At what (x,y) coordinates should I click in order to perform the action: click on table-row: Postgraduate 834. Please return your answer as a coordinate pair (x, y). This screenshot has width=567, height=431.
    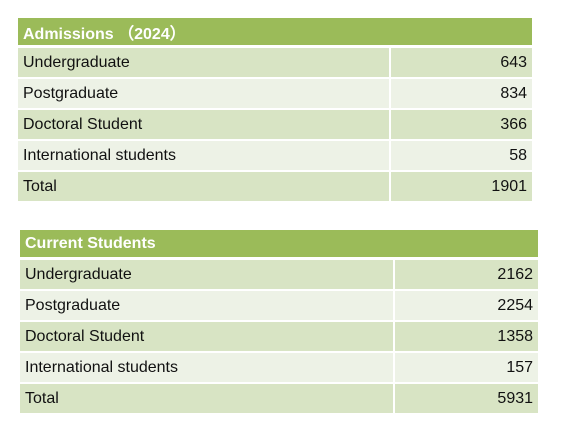
    Looking at the image, I should click on (275, 94).